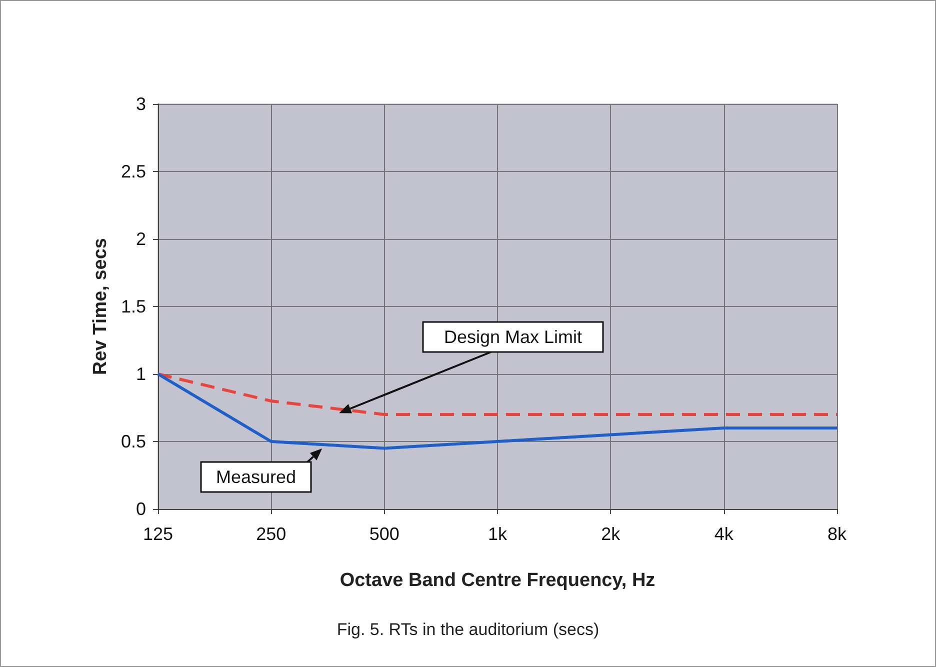 The height and width of the screenshot is (667, 936). What do you see at coordinates (101, 306) in the screenshot?
I see `y-axis-title: Rev Time, secs` at bounding box center [101, 306].